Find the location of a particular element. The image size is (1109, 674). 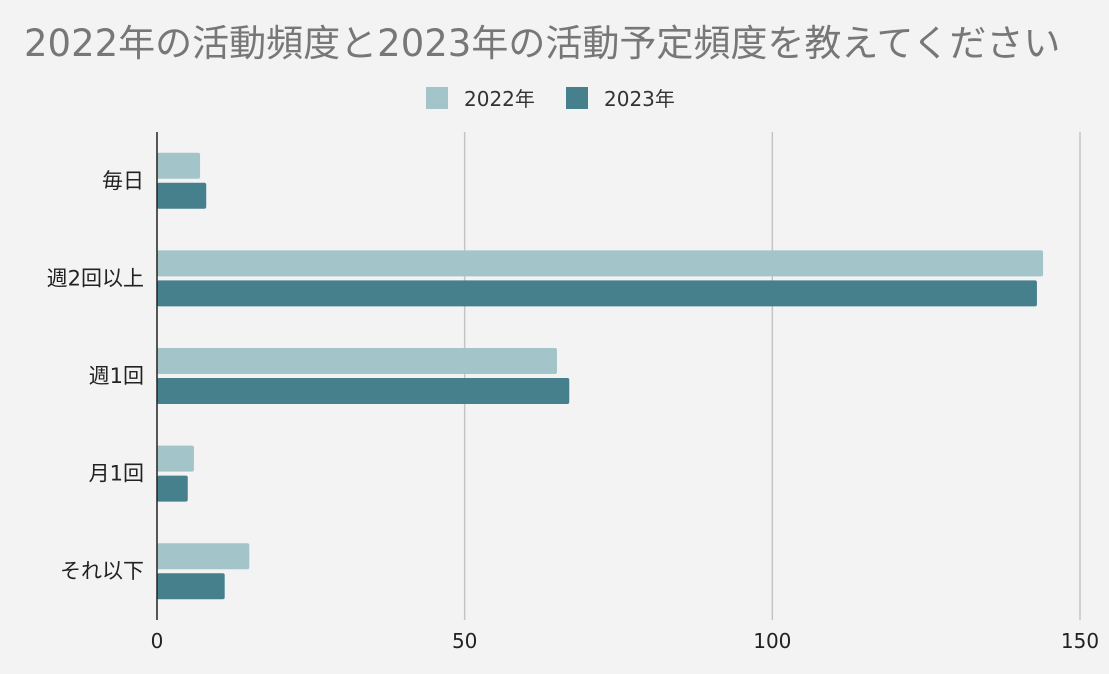

legend-label-2022: 2022年 is located at coordinates (499, 99).